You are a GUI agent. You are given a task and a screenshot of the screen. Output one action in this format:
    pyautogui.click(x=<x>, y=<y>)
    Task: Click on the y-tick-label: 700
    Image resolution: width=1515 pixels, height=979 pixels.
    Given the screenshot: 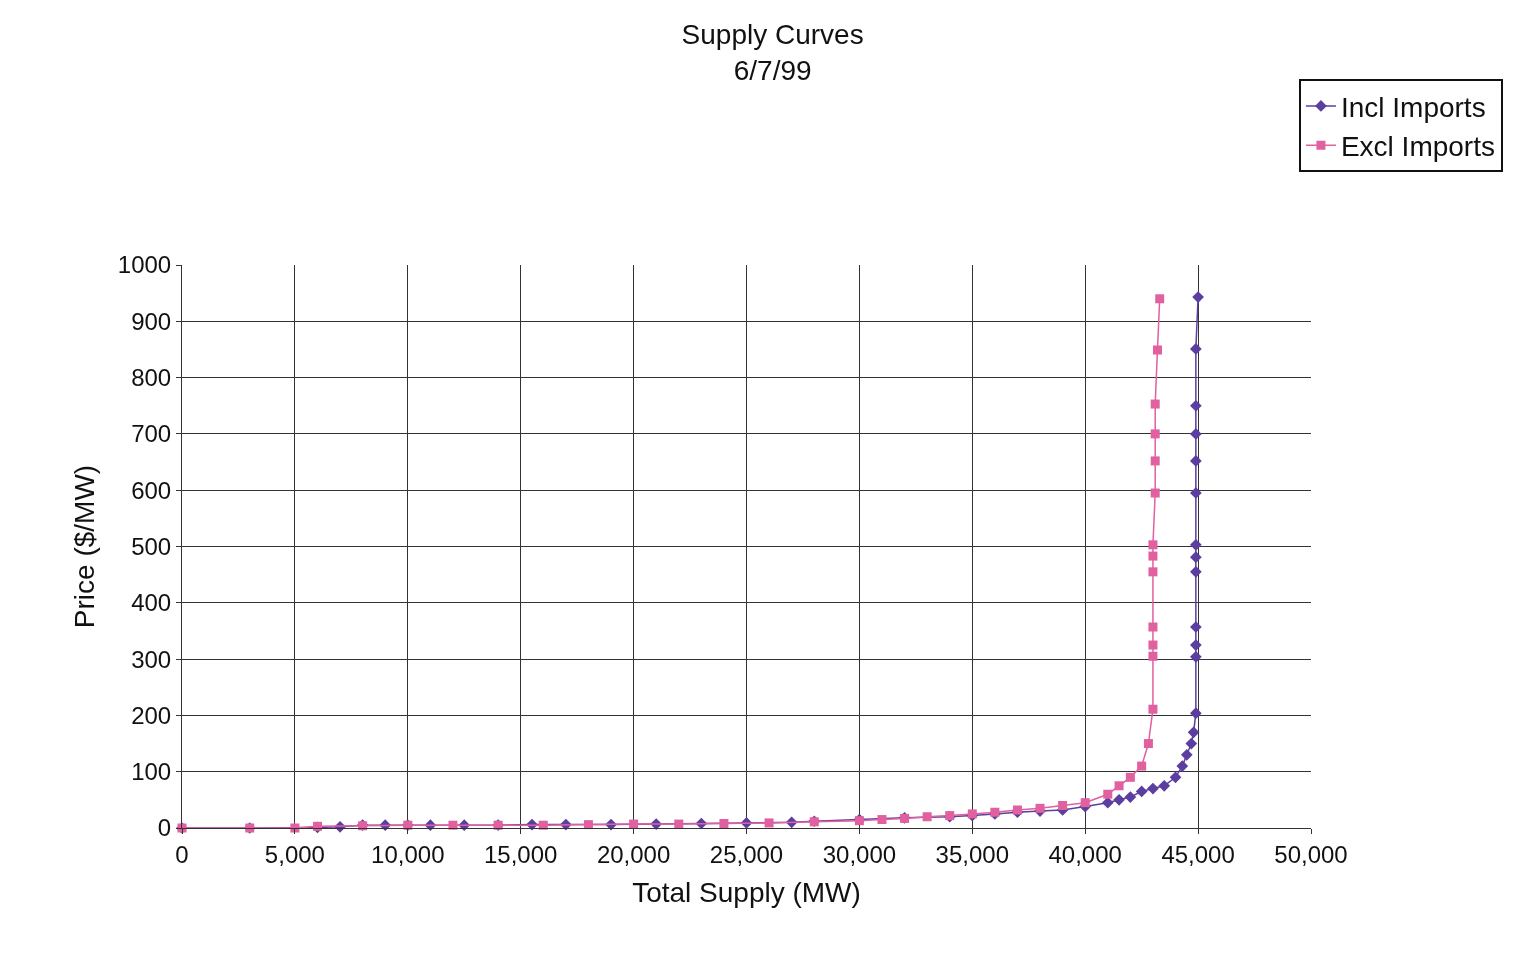 What is the action you would take?
    pyautogui.click(x=151, y=434)
    